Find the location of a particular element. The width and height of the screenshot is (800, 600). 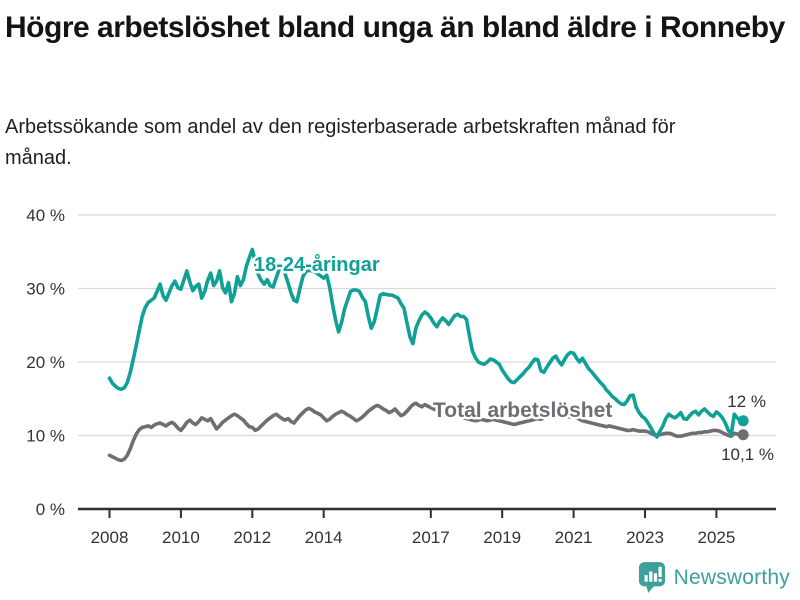

x-axis-tick-label: 2021 is located at coordinates (574, 537).